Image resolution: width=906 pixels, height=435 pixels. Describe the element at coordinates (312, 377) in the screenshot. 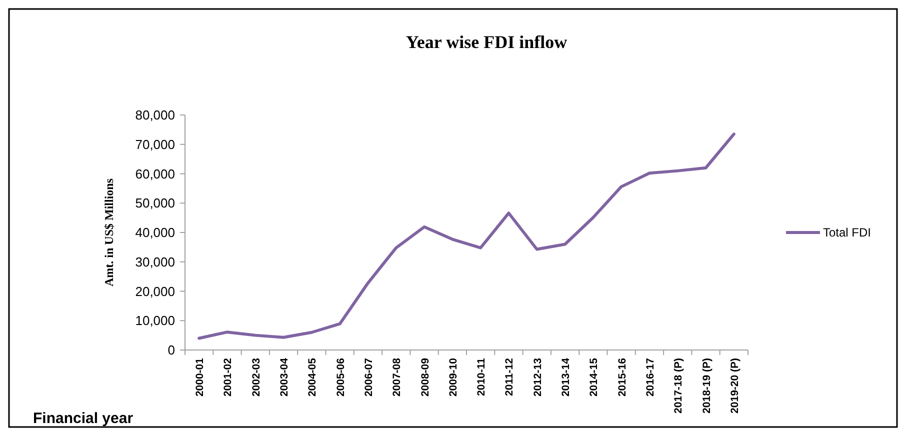

I see `x-tick-label: 2004-05` at that location.